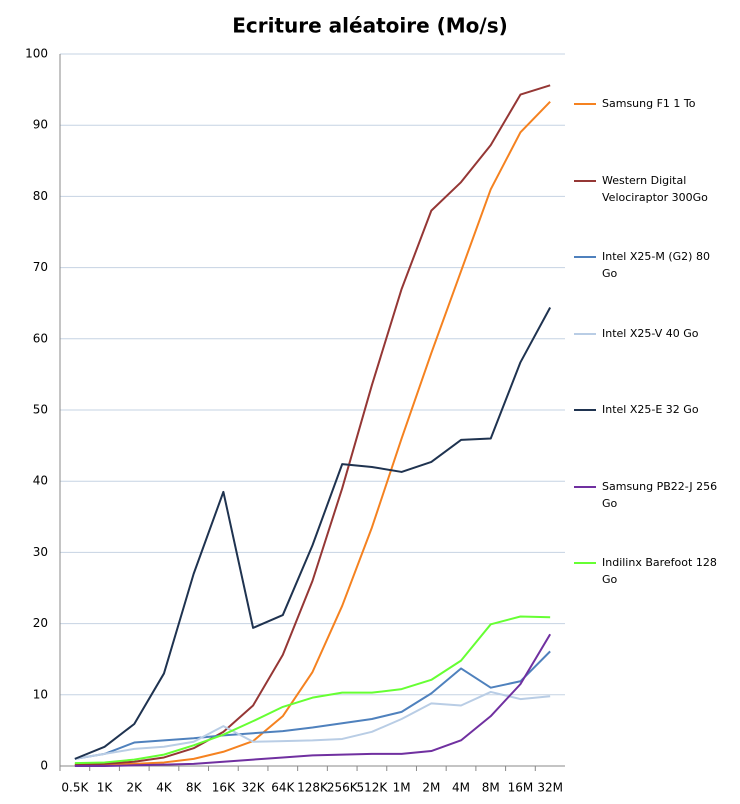 This screenshot has height=804, width=740. Describe the element at coordinates (283, 788) in the screenshot. I see `x-tick-label: 64K` at that location.